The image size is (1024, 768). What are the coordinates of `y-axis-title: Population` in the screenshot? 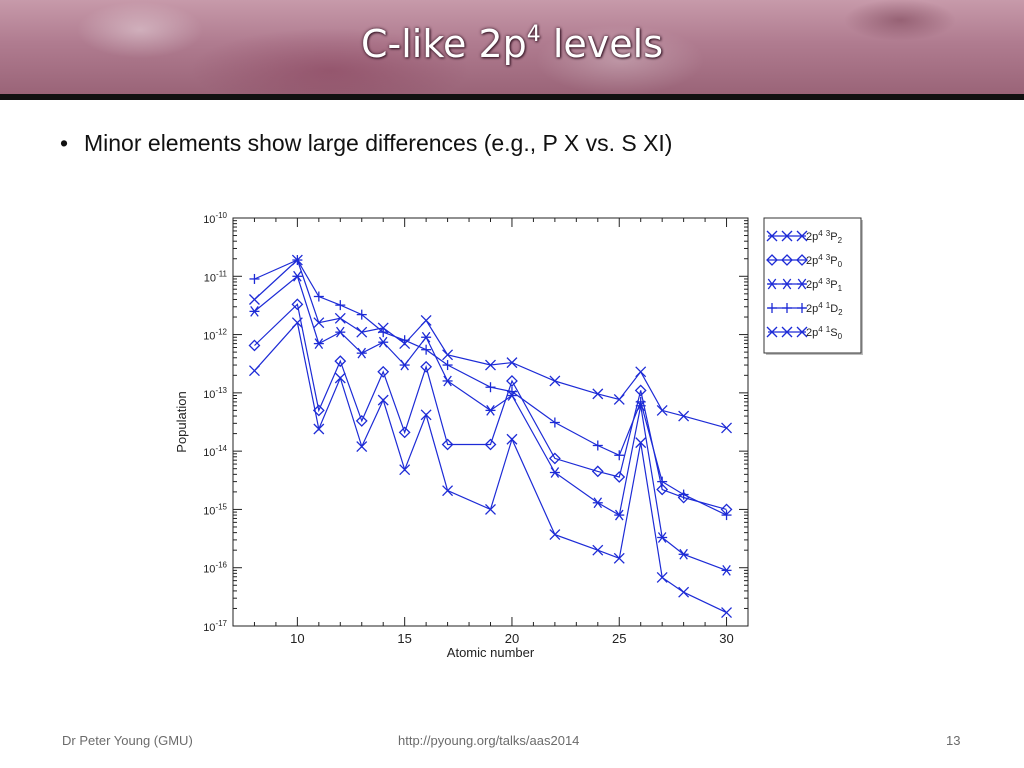 It's located at (181, 421).